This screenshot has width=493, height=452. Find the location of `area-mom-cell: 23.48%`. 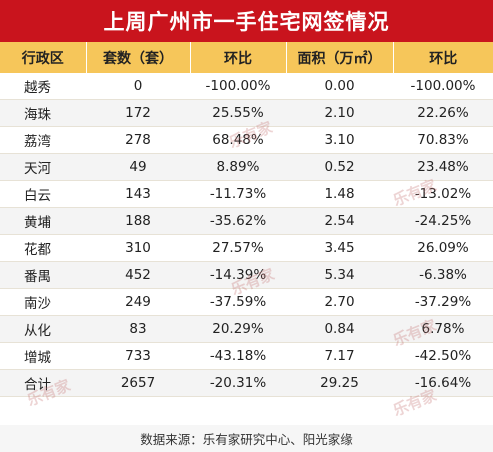

area-mom-cell: 23.48% is located at coordinates (443, 167).